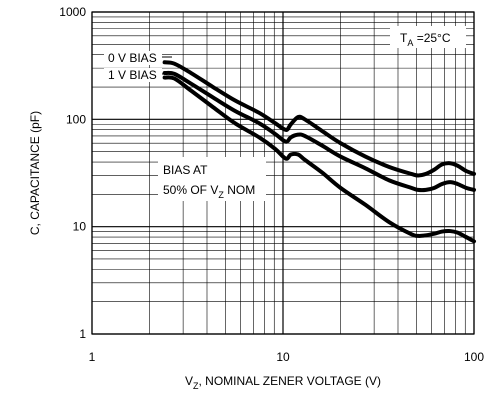 The height and width of the screenshot is (394, 493). Describe the element at coordinates (35, 173) in the screenshot. I see `y-axis-title: C, CAPACITANCE (pF)` at that location.